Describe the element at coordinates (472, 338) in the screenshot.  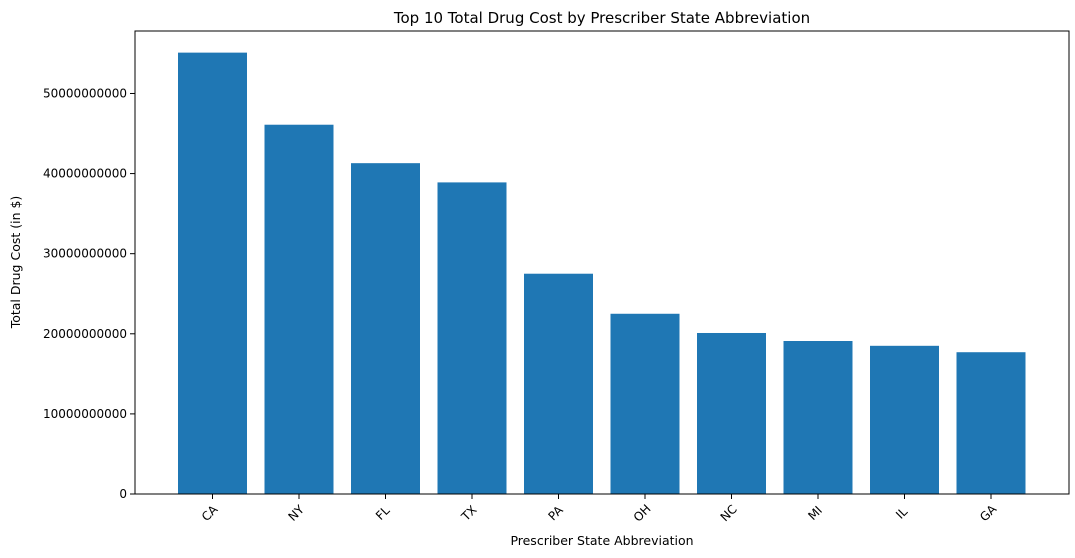
I see `bar-tx` at that location.